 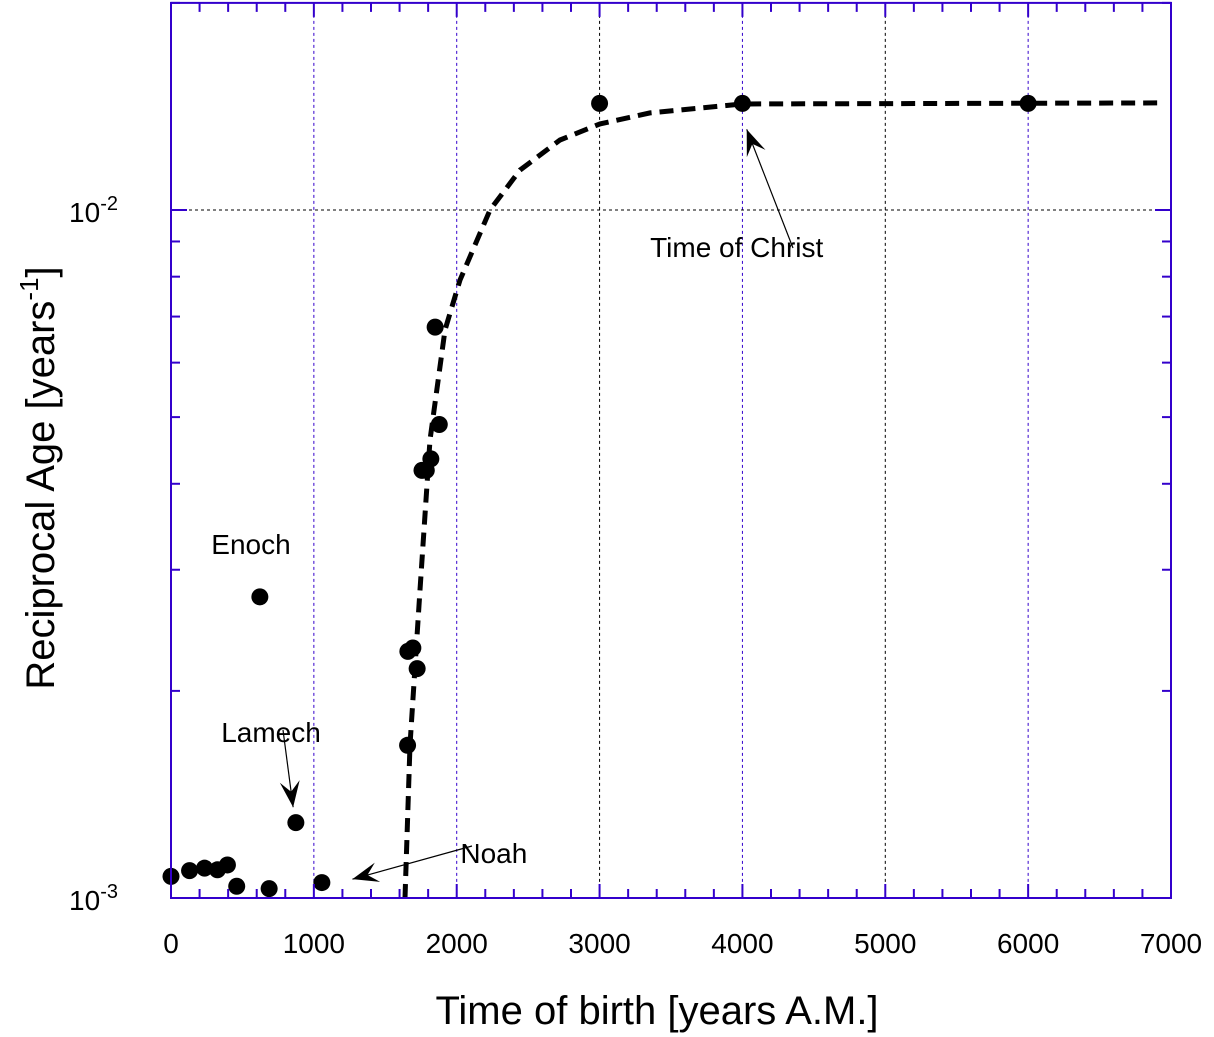 I want to click on annotation-label: Lamech, so click(x=271, y=732).